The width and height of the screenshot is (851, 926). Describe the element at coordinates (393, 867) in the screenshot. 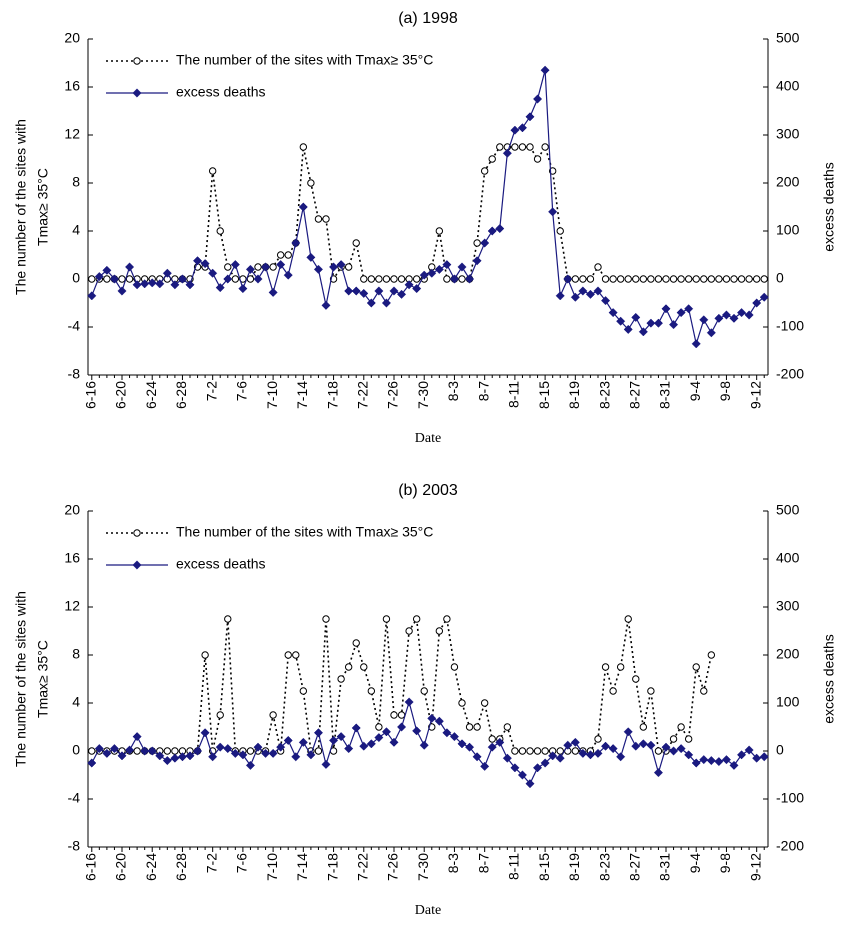

I see `x-tick-label: 7-26` at that location.